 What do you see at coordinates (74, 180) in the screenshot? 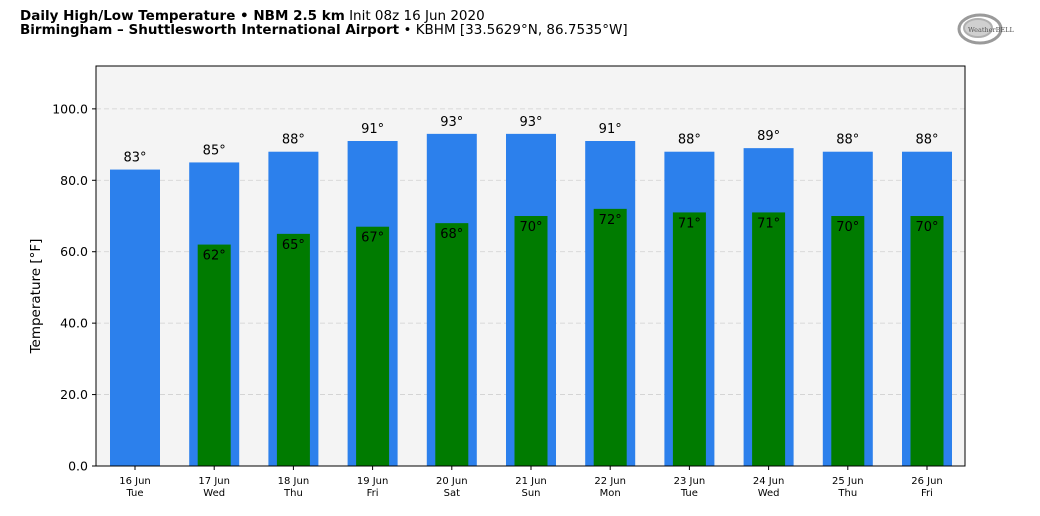
I see `y-tick-label: 80.0` at bounding box center [74, 180].